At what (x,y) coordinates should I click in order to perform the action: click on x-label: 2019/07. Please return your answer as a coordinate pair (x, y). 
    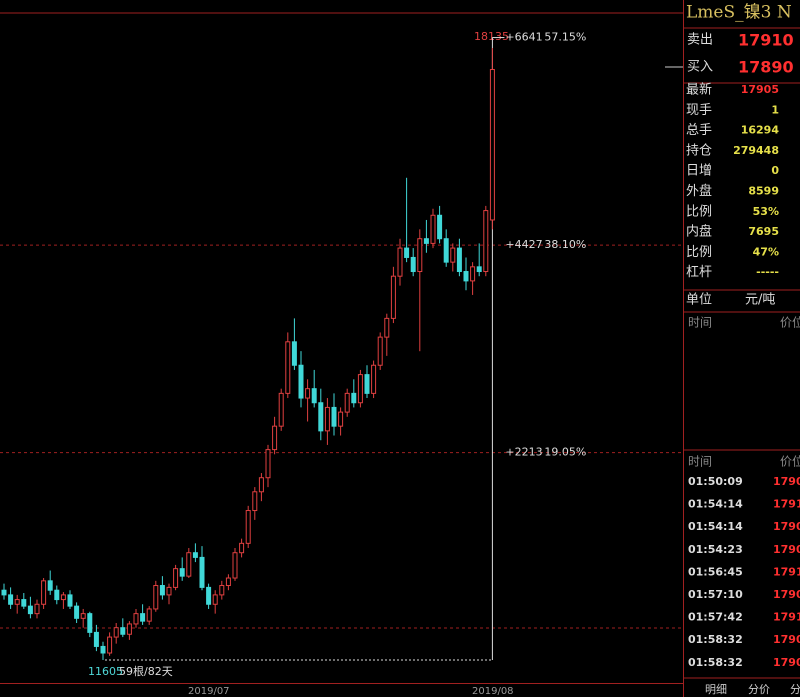
    Looking at the image, I should click on (209, 691).